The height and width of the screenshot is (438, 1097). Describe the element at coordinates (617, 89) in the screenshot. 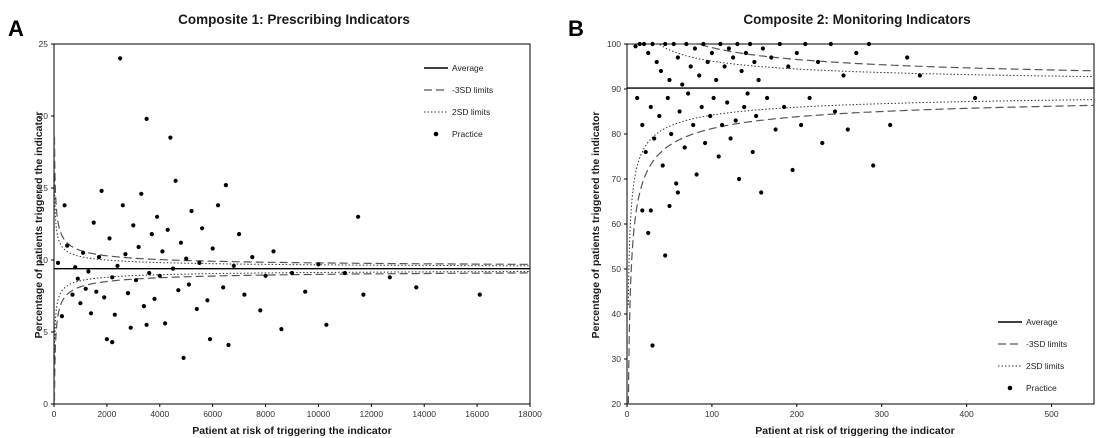

I see `y-tick-label: 90` at that location.